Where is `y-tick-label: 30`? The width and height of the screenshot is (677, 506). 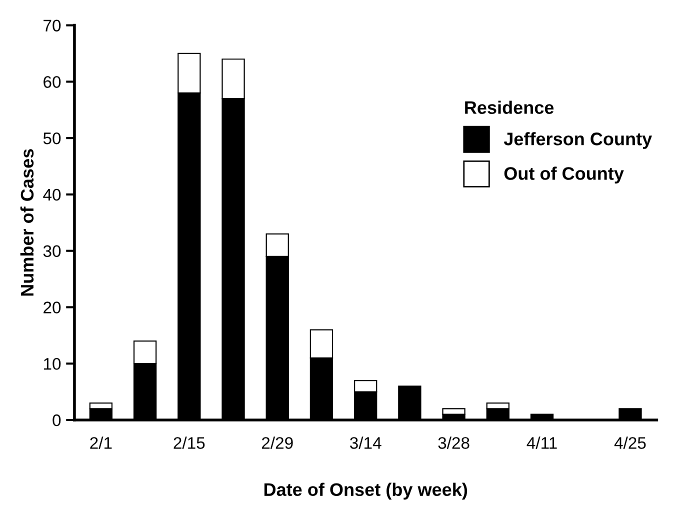 y-tick-label: 30 is located at coordinates (52, 251).